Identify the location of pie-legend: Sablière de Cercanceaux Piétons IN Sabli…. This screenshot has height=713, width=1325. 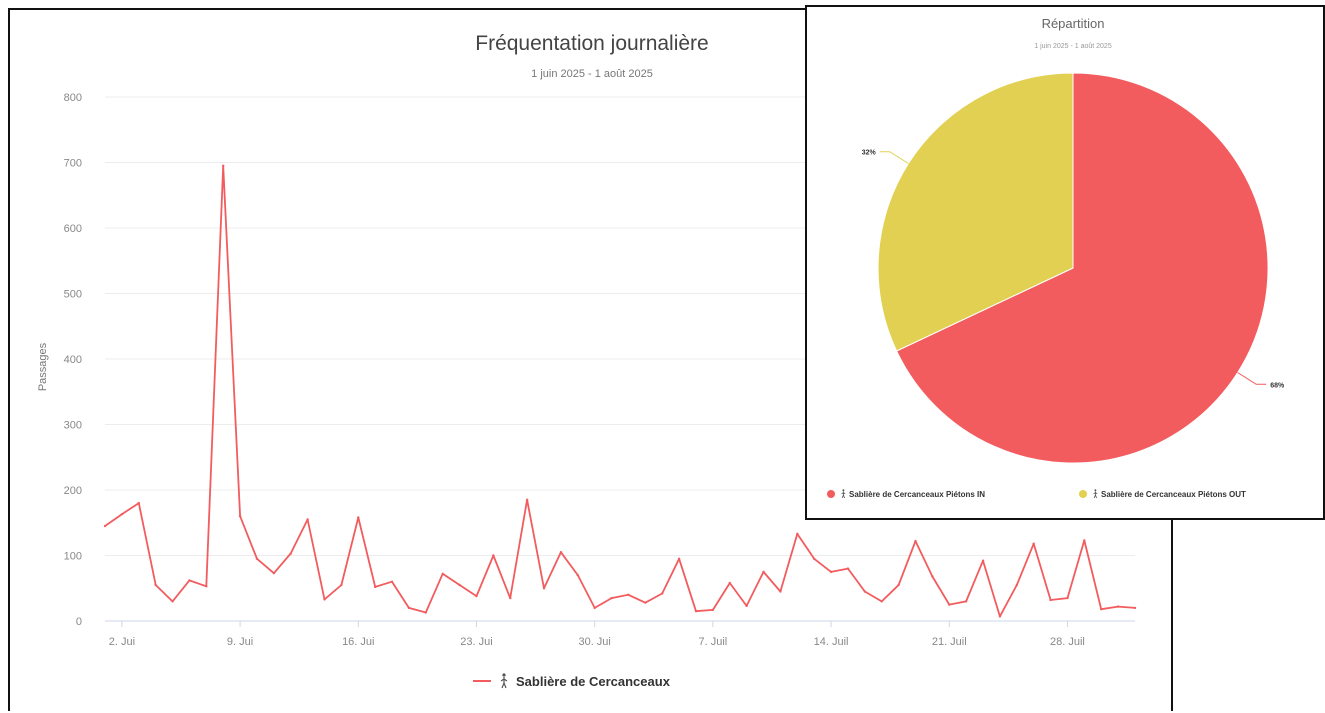
(1036, 494).